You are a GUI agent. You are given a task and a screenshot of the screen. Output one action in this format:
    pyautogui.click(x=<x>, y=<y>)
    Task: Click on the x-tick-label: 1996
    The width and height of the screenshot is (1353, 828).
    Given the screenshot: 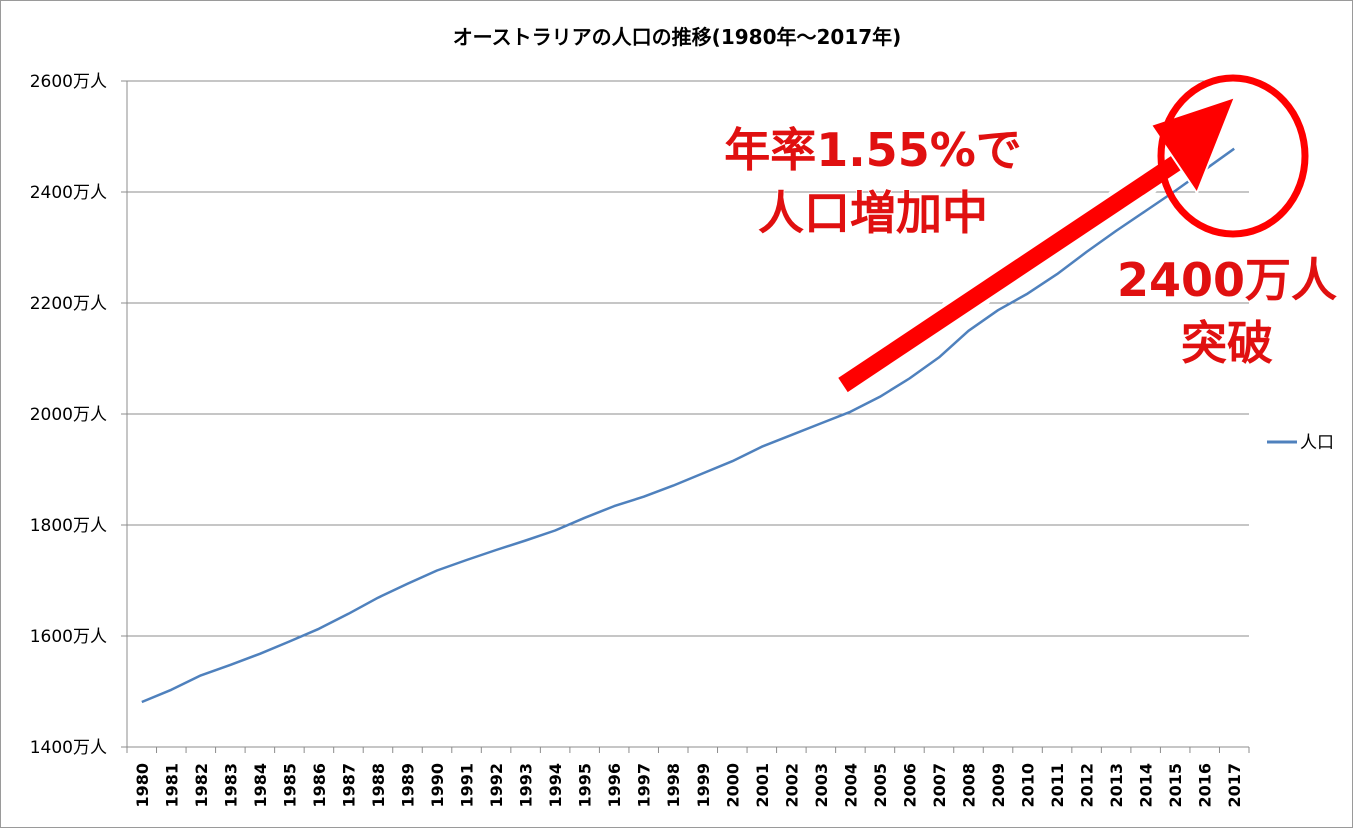 What is the action you would take?
    pyautogui.click(x=614, y=785)
    